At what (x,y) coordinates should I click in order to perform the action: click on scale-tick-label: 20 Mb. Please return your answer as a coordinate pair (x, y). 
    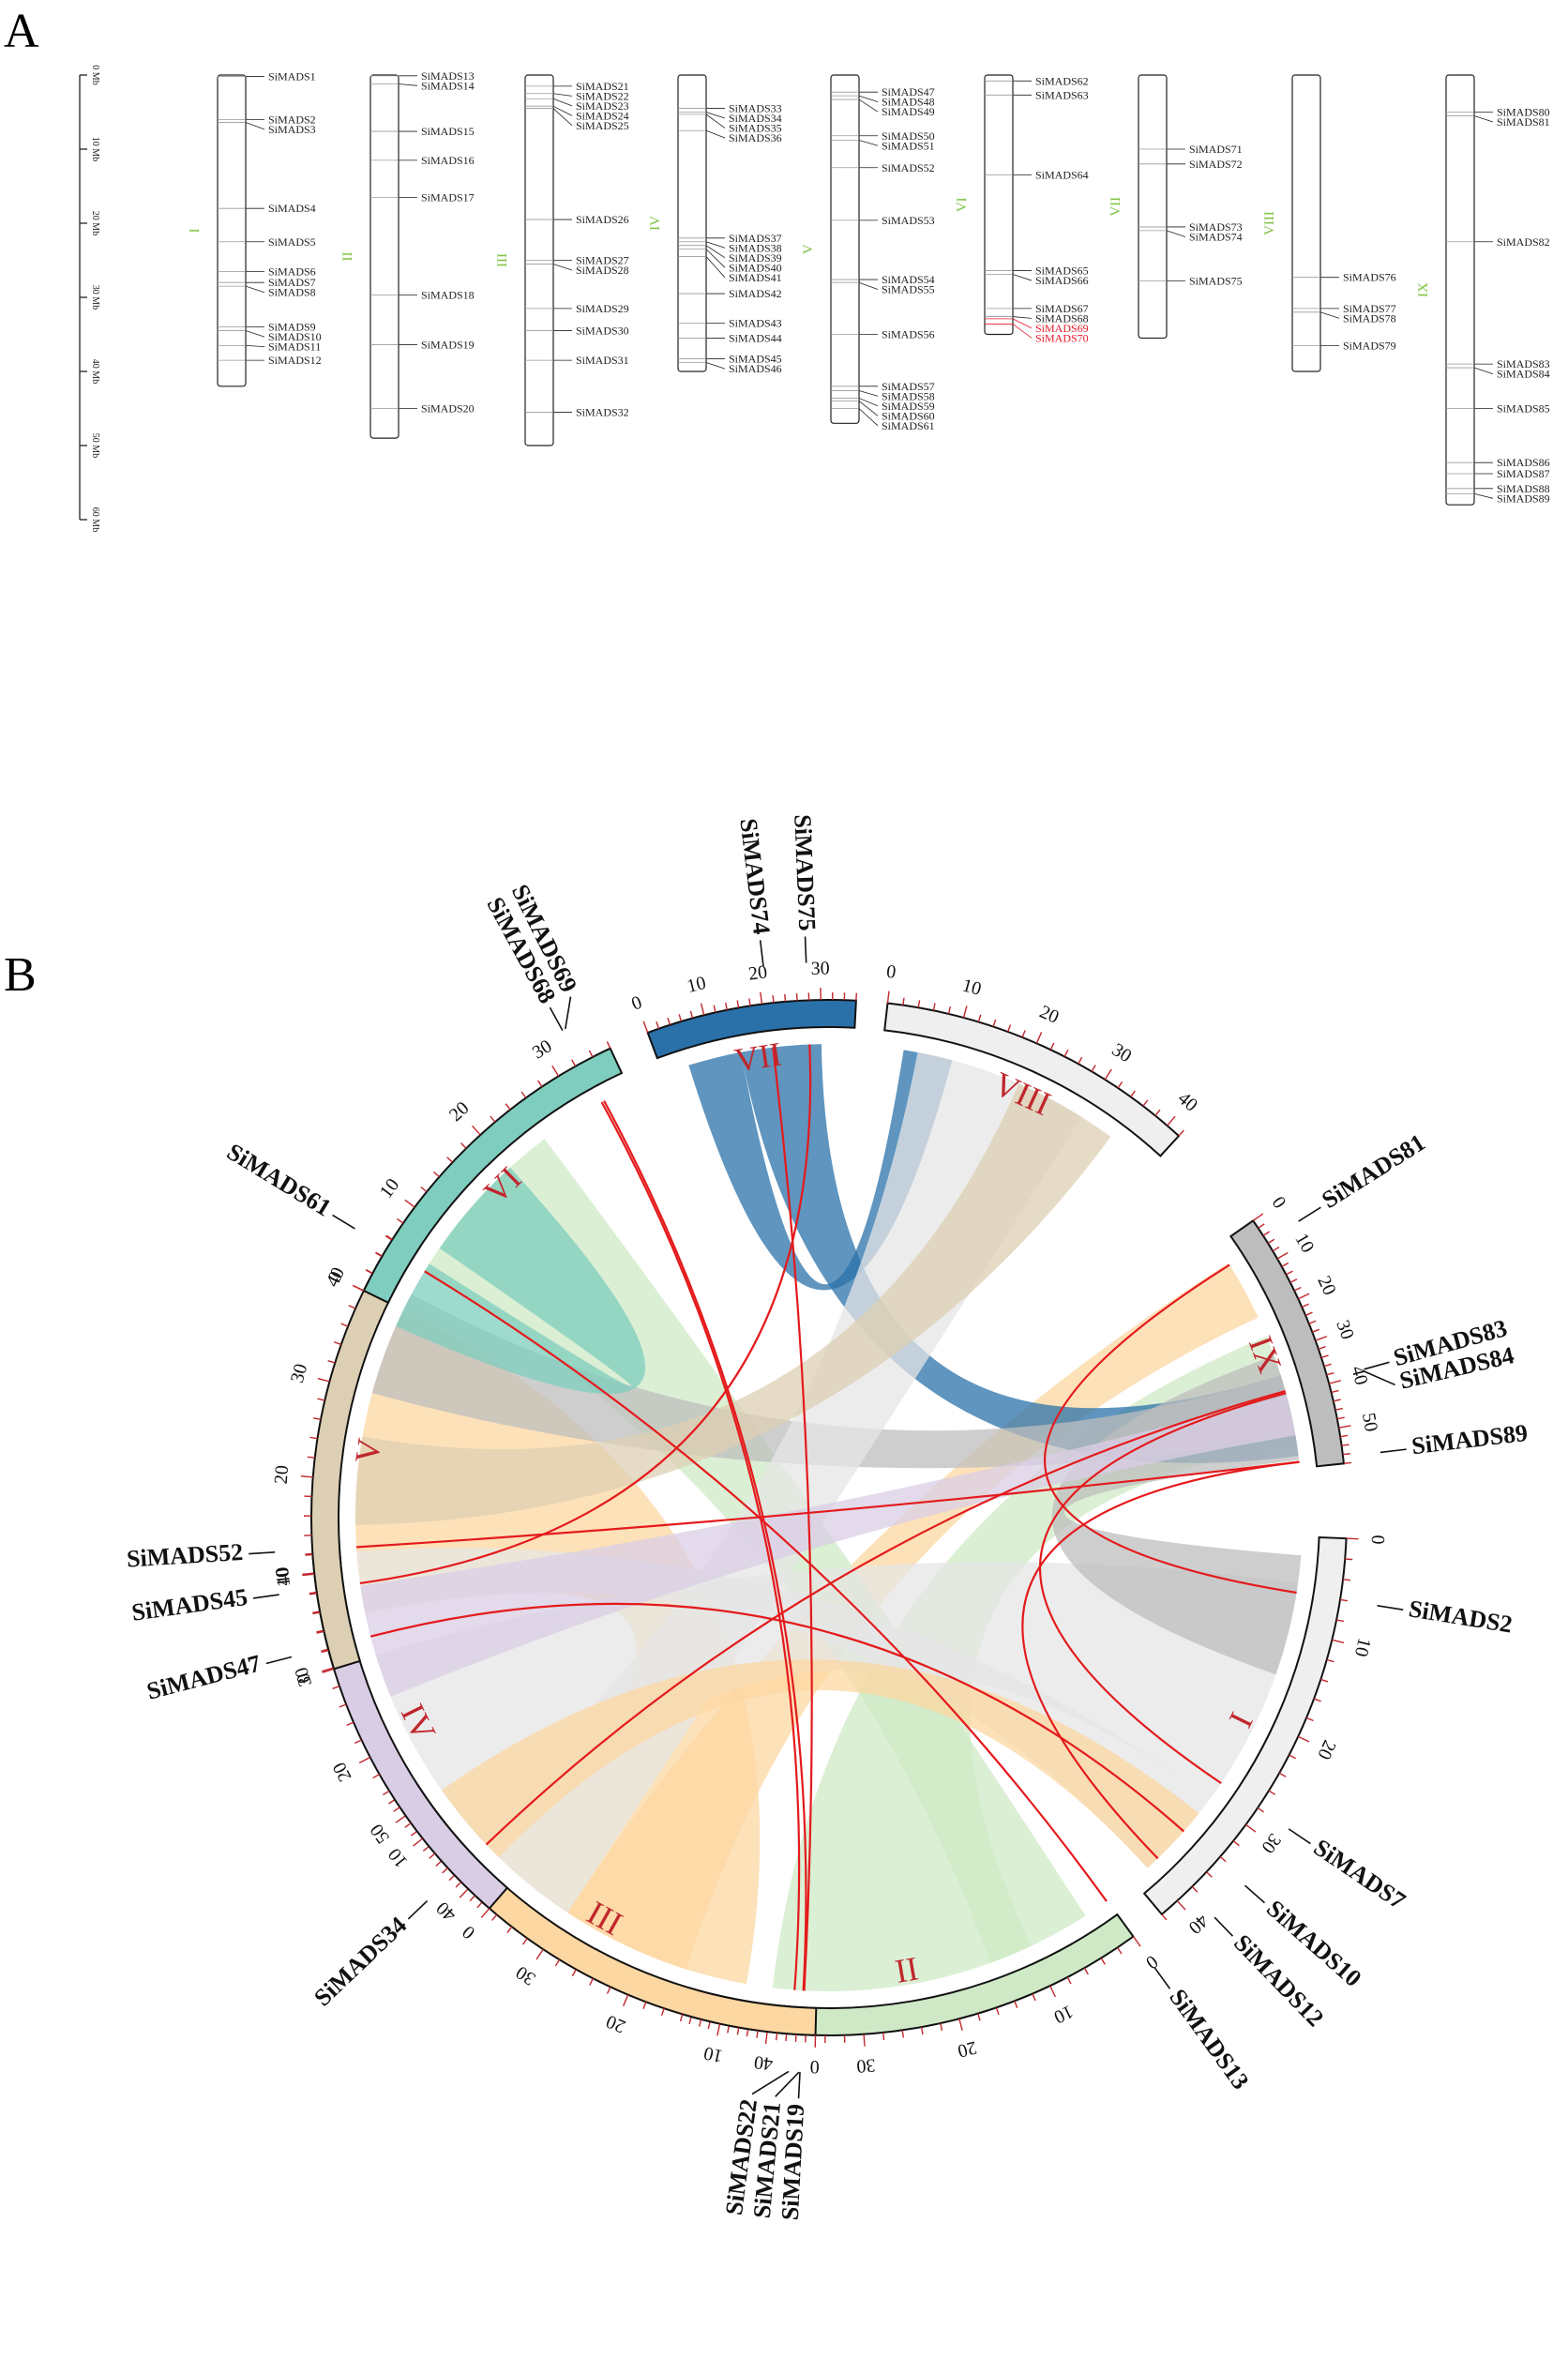
    Looking at the image, I should click on (95, 223).